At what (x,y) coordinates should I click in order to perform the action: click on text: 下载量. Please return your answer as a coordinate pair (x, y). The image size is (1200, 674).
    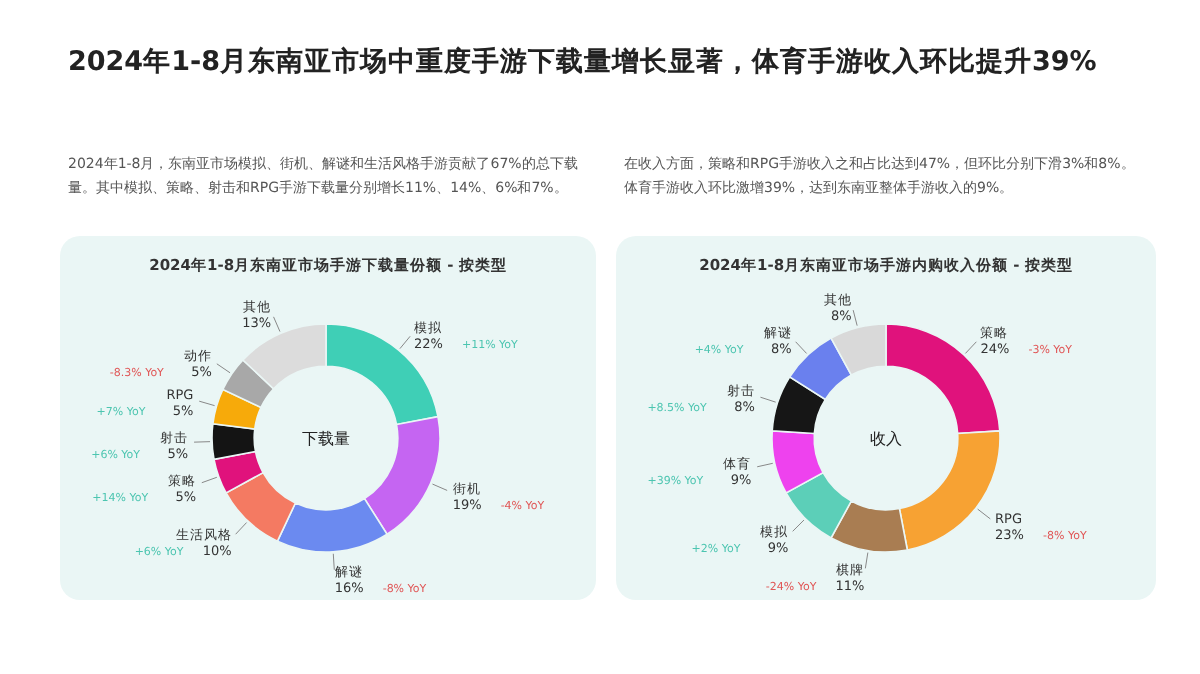
    Looking at the image, I should click on (326, 439).